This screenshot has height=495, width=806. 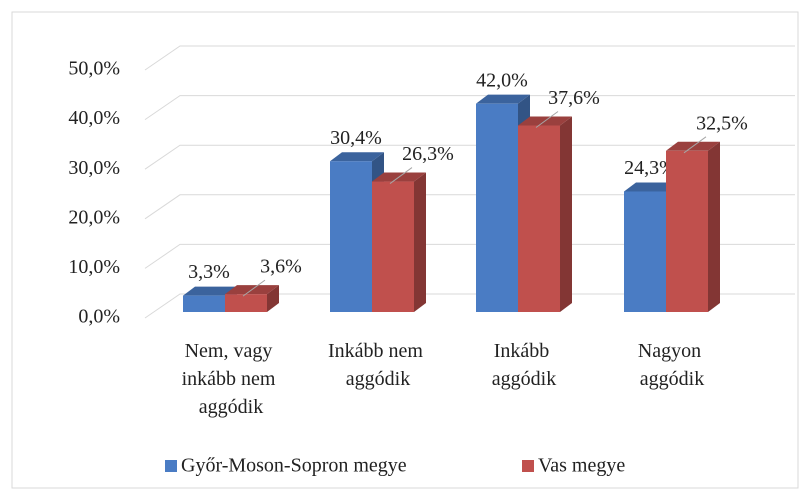 I want to click on y-tick-label: 40,0%, so click(x=94, y=118).